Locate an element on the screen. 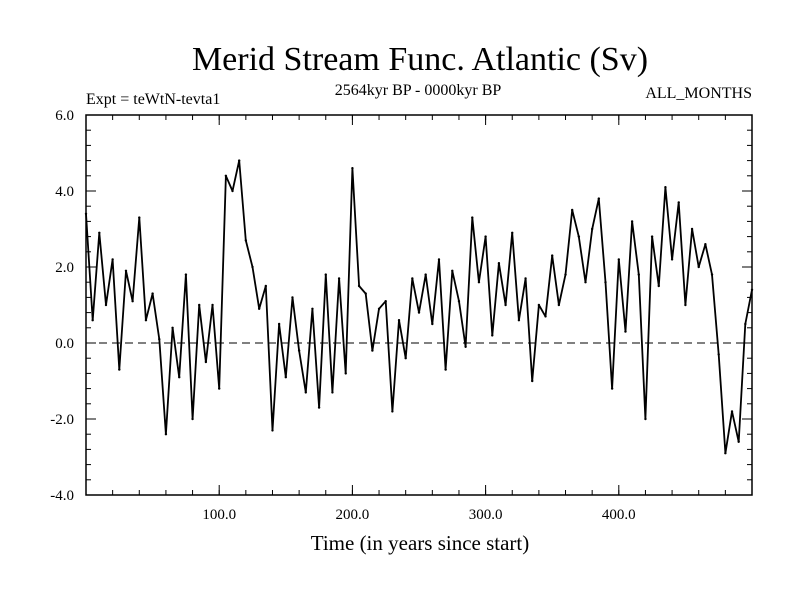  x-tick-label: 400.0 is located at coordinates (619, 515).